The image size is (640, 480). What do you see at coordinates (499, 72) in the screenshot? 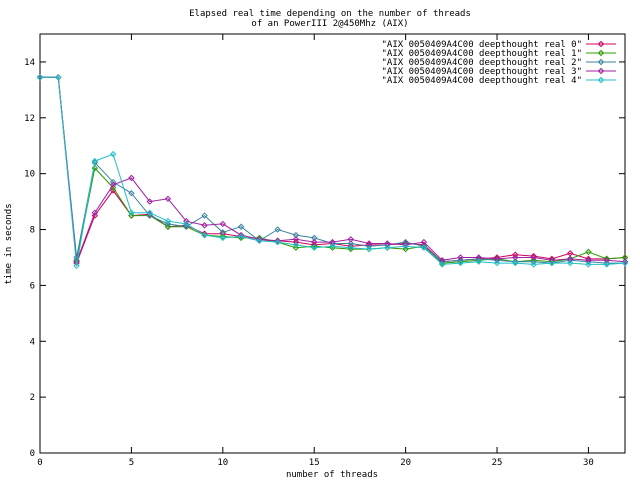
I see `legend-entry: "AIX 0050409A4C00 deepthought real 3"` at bounding box center [499, 72].